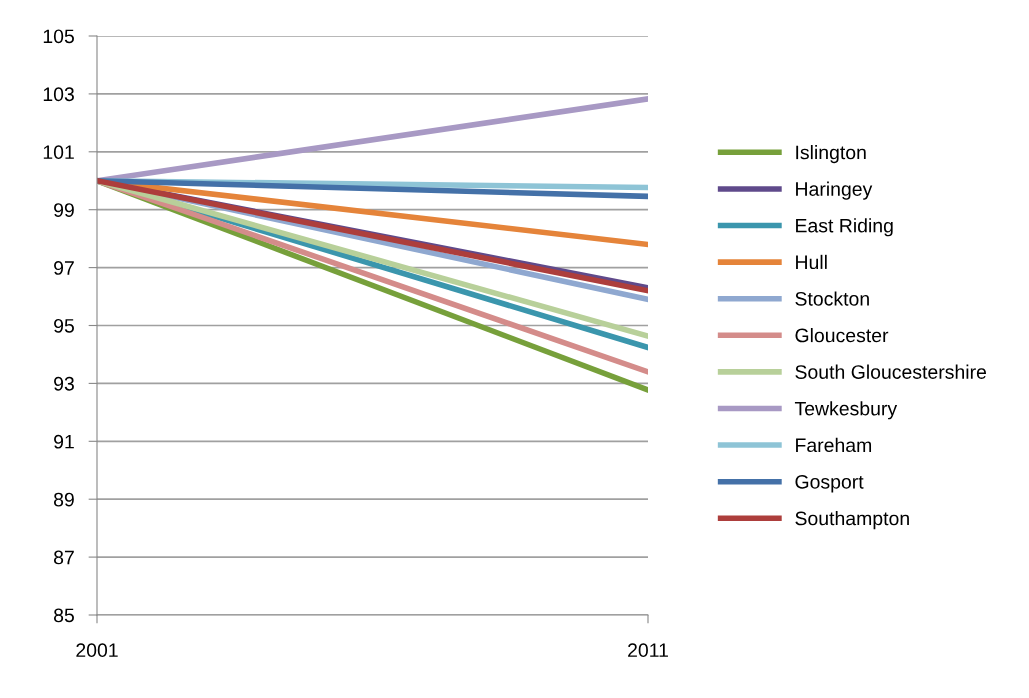 Image resolution: width=1029 pixels, height=698 pixels. What do you see at coordinates (97, 650) in the screenshot?
I see `x-tick-label: 2001` at bounding box center [97, 650].